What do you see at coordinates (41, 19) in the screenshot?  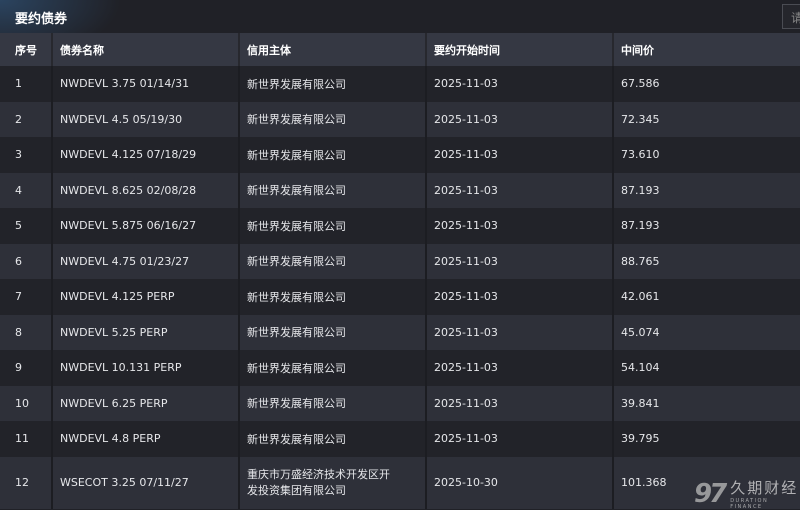 I see `page-title: 要约债券` at bounding box center [41, 19].